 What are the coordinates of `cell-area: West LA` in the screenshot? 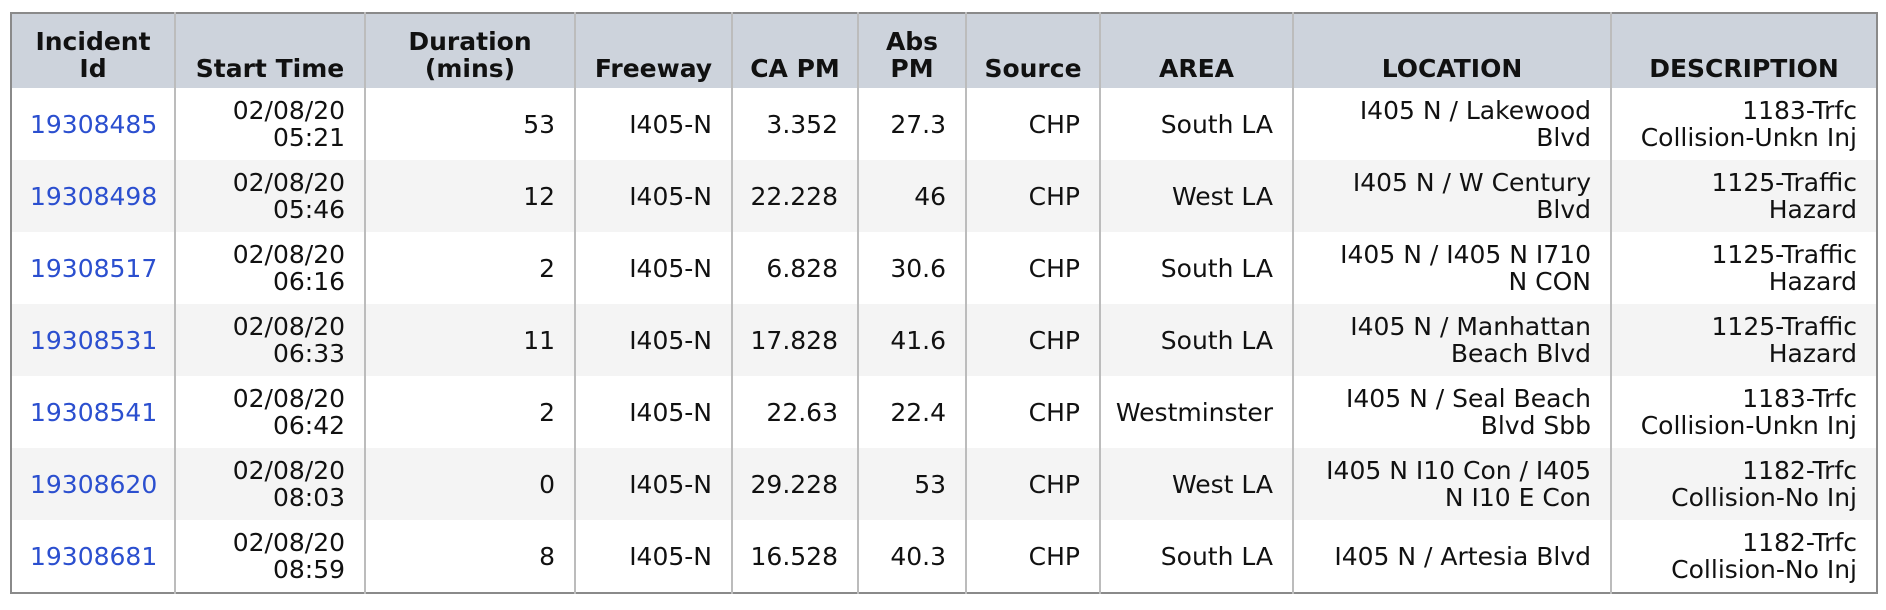 It's located at (1196, 484).